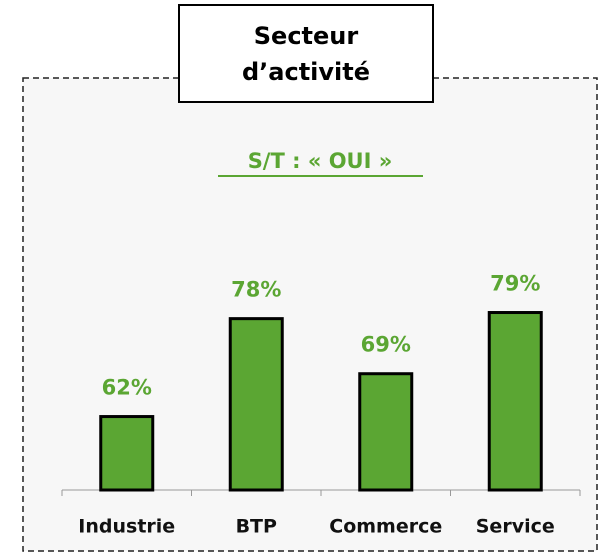  Describe the element at coordinates (126, 527) in the screenshot. I see `x-tick-label: Industrie` at that location.